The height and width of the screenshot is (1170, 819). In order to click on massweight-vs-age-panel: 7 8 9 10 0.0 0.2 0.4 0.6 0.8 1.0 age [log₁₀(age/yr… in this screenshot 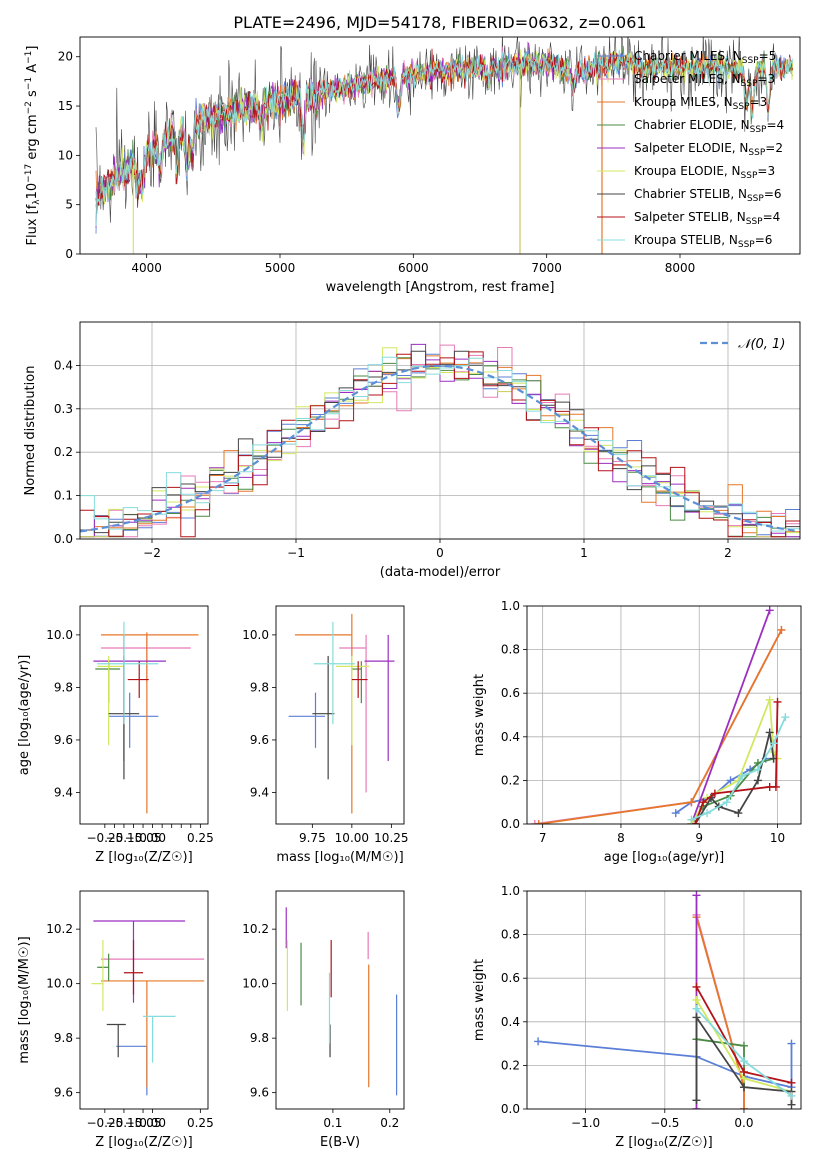, I will do `click(637, 732)`.